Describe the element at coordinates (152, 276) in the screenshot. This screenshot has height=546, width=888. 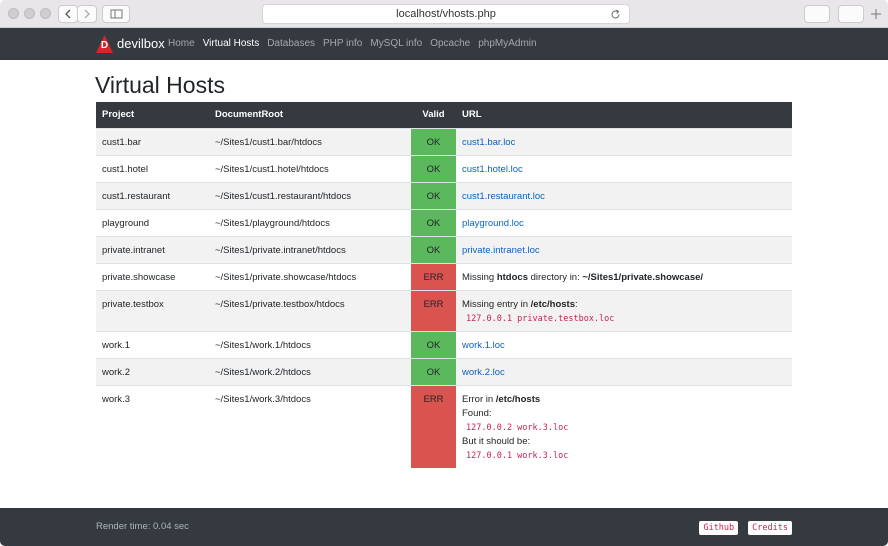
I see `project-cell: private.showcase` at that location.